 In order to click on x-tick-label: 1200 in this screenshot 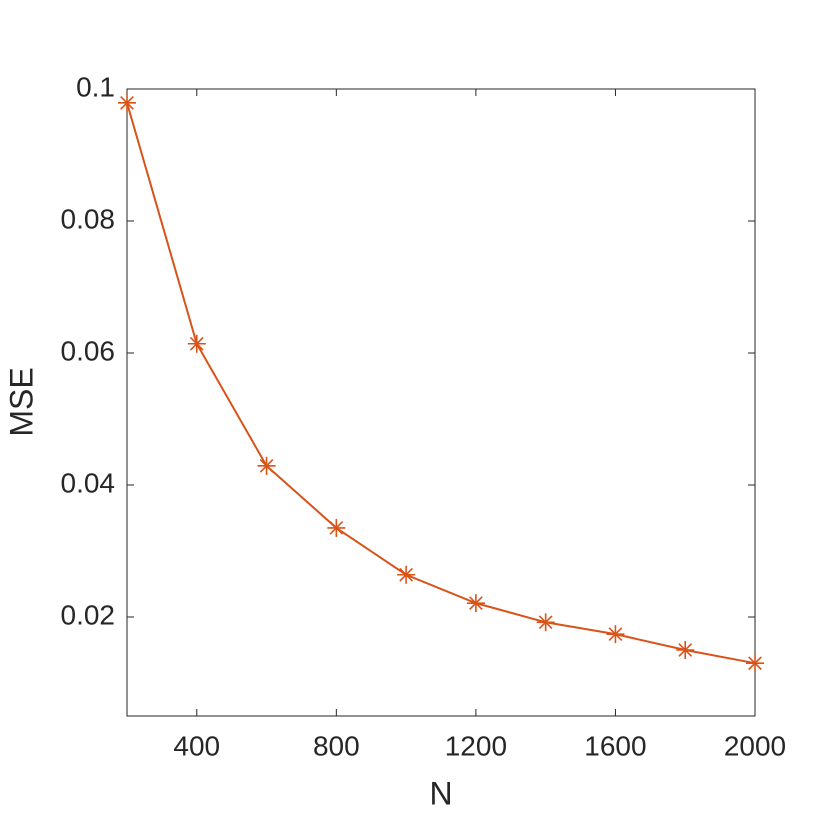, I will do `click(476, 745)`.